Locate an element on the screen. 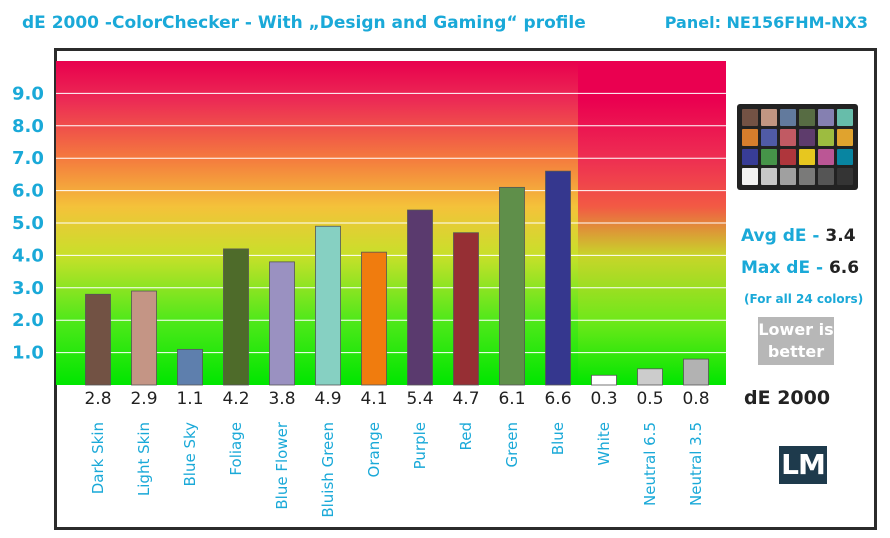 The image size is (890, 538). bar-value-label: 3.8 is located at coordinates (281, 399).